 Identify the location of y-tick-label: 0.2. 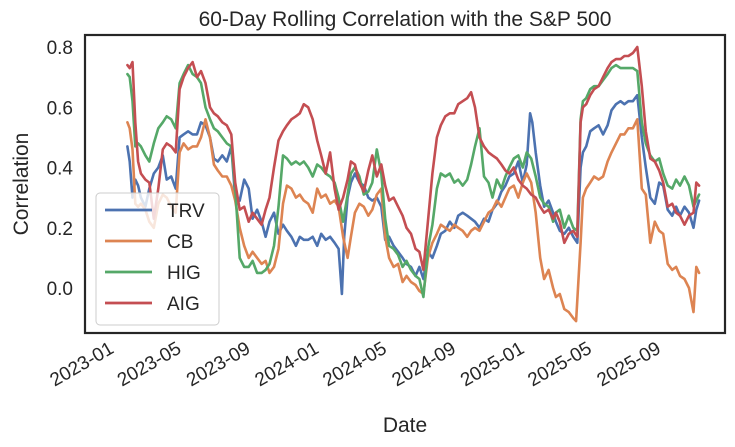
(60, 229).